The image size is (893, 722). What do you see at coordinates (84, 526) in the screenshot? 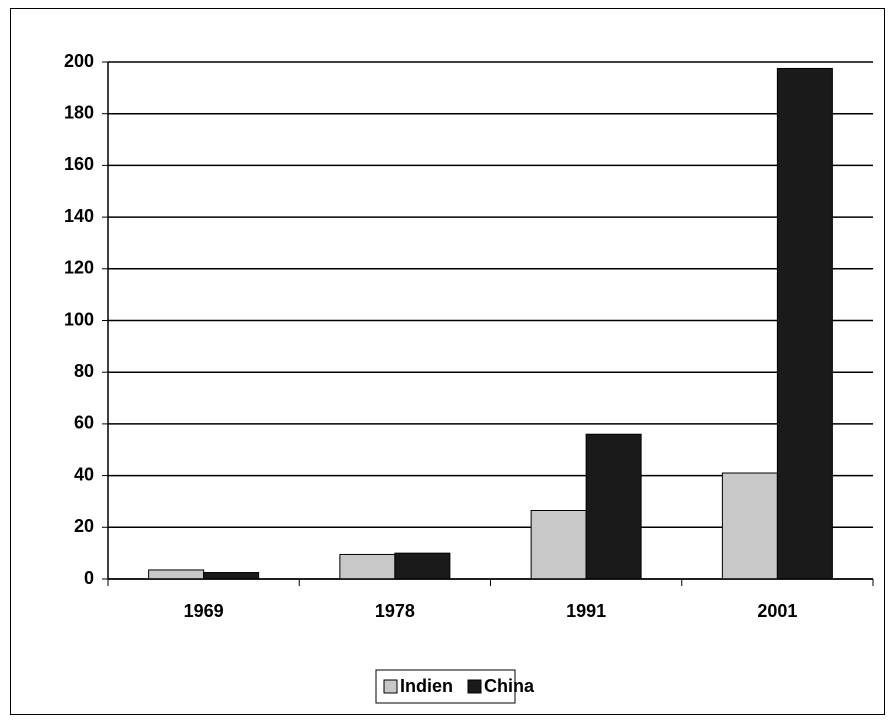
I see `y-tick-label: 20` at bounding box center [84, 526].